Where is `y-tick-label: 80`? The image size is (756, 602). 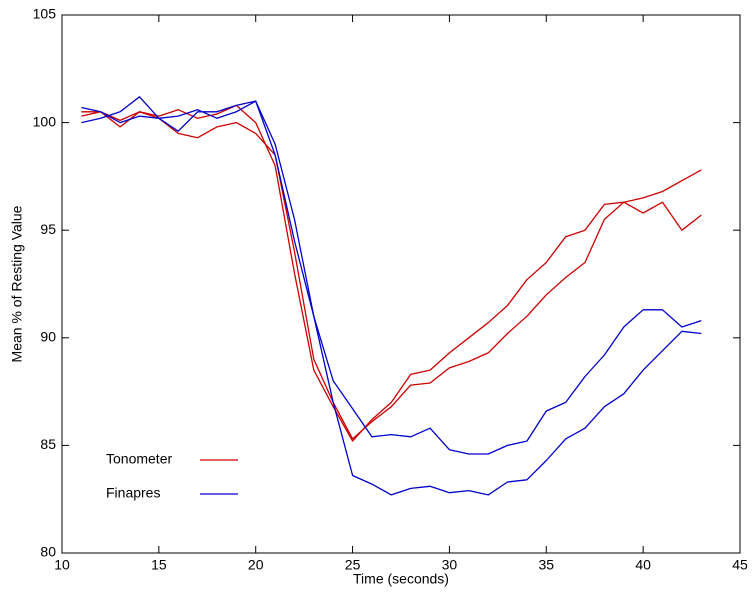
y-tick-label: 80 is located at coordinates (48, 552).